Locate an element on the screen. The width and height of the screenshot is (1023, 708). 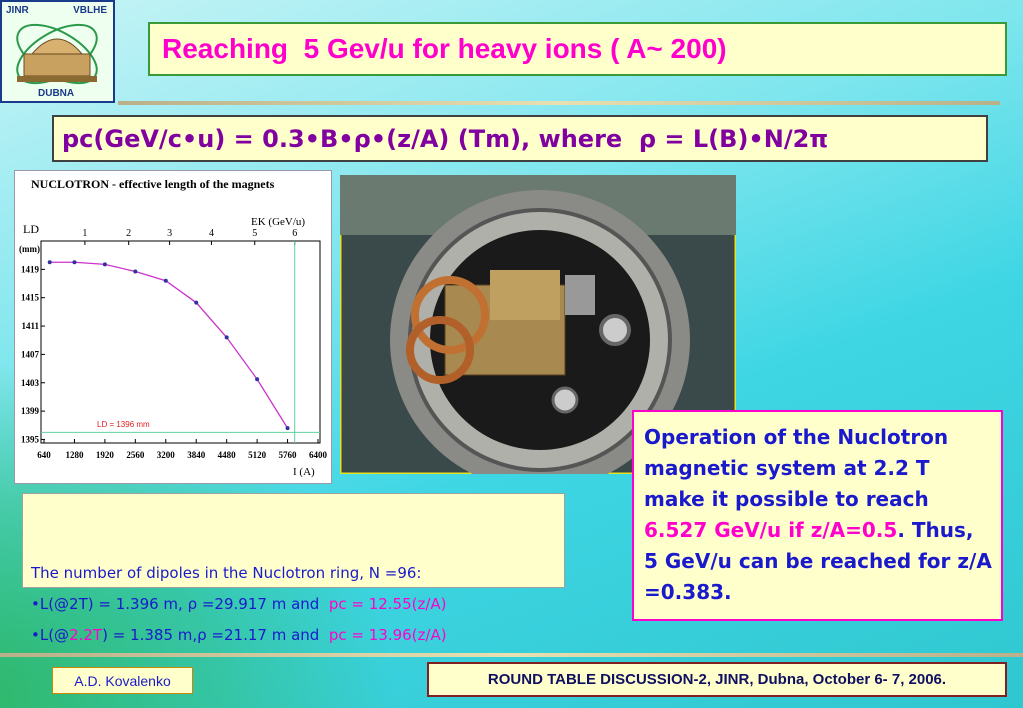
x2-tick-label: 3 is located at coordinates (169, 233).